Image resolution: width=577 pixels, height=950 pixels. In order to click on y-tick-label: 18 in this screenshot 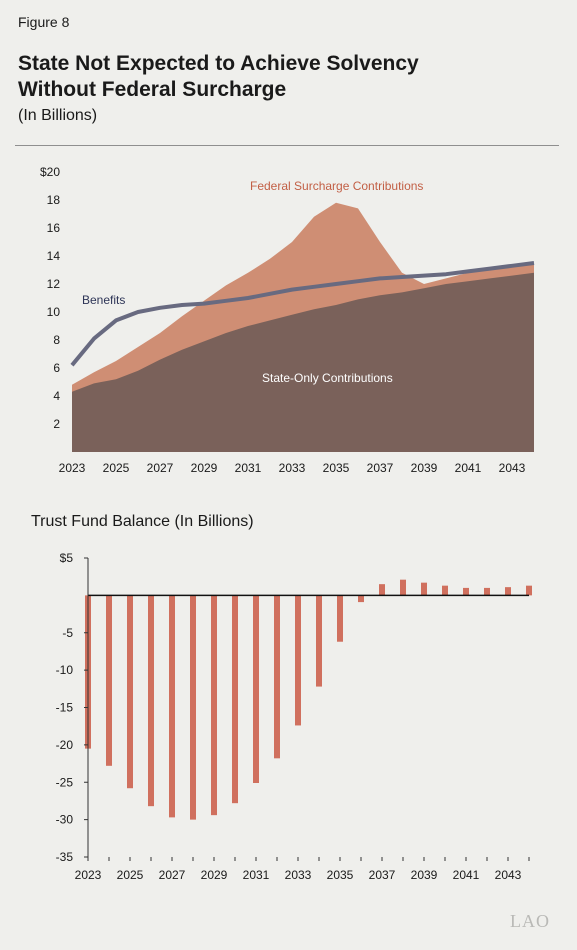, I will do `click(54, 200)`.